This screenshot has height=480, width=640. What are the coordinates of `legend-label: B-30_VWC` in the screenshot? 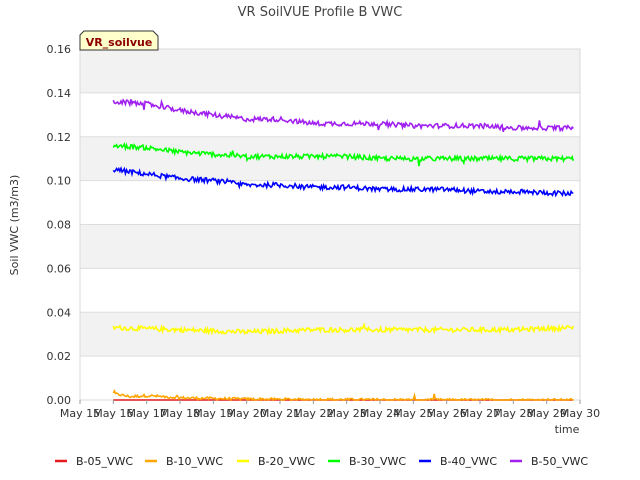 It's located at (377, 461).